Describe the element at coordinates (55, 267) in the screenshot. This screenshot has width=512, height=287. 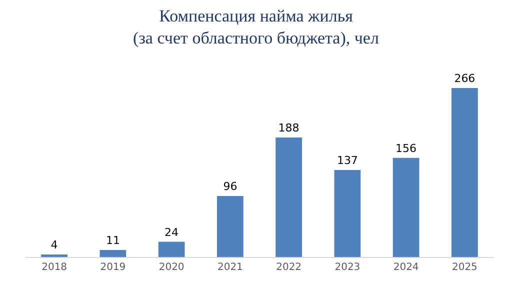
I see `x-tick-label: 2018` at that location.